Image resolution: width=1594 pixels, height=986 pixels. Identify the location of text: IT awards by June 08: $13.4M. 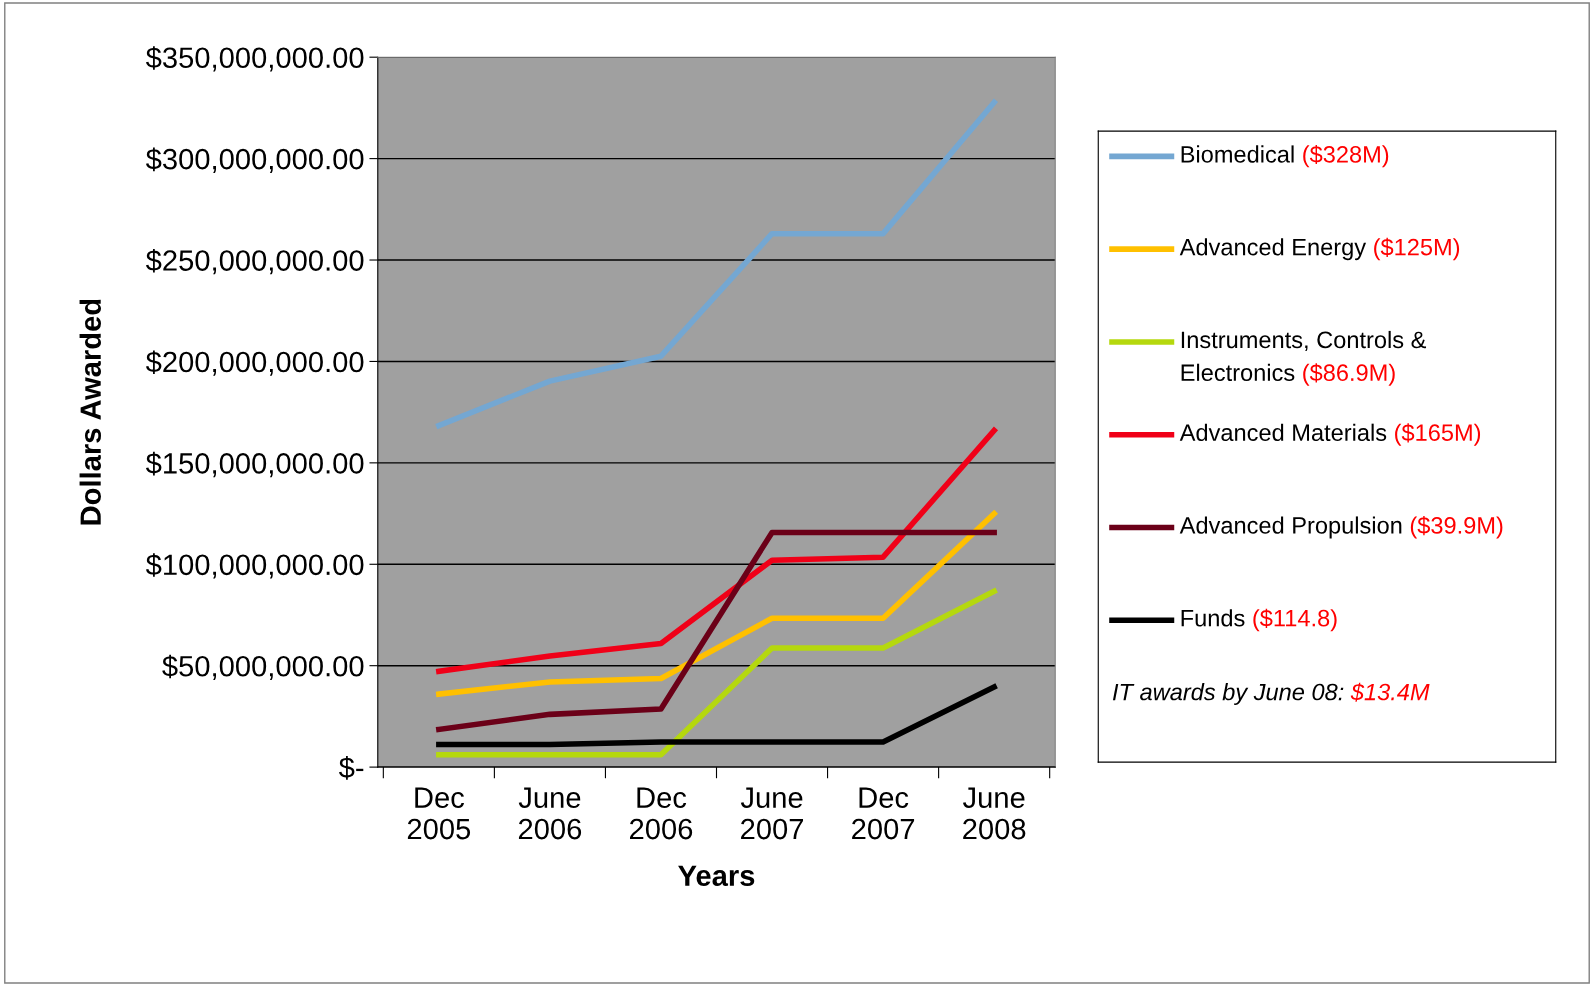
(1271, 694).